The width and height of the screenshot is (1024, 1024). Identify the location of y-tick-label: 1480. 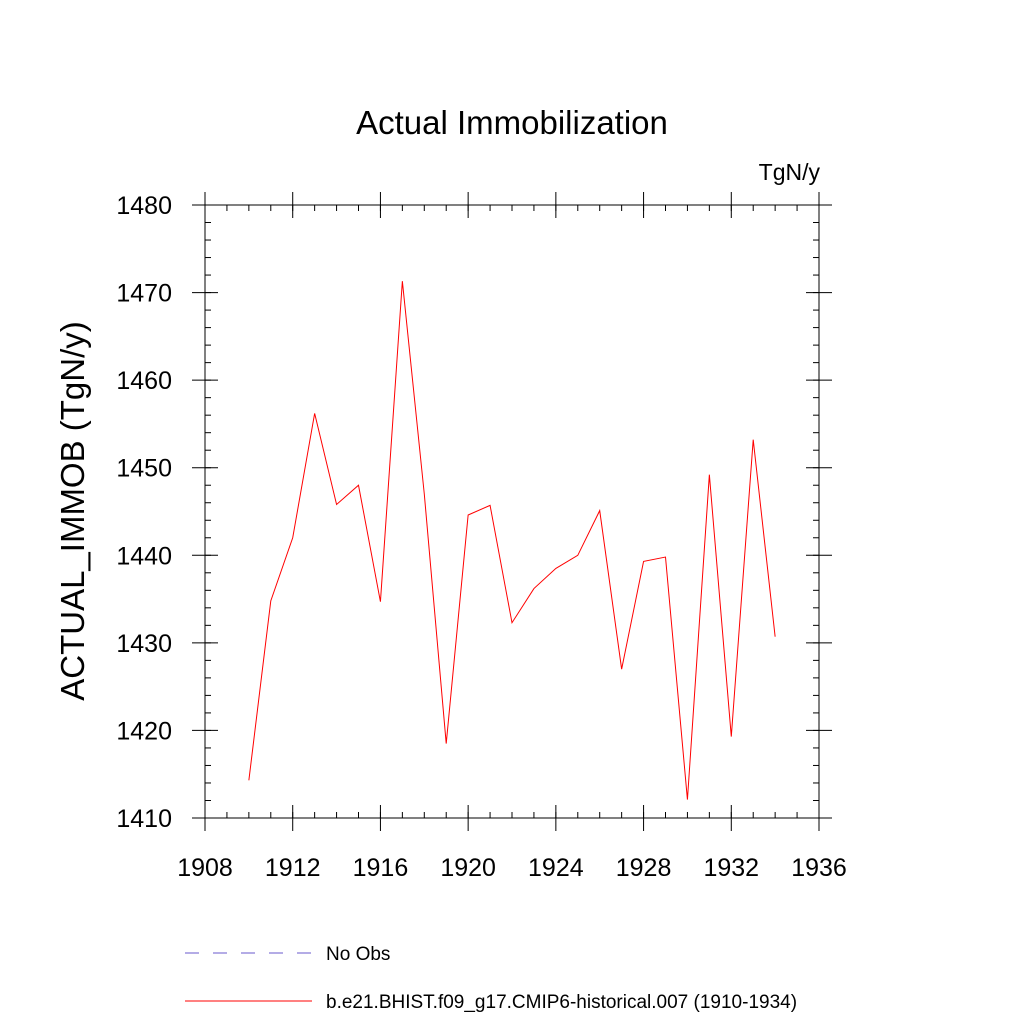
(144, 206).